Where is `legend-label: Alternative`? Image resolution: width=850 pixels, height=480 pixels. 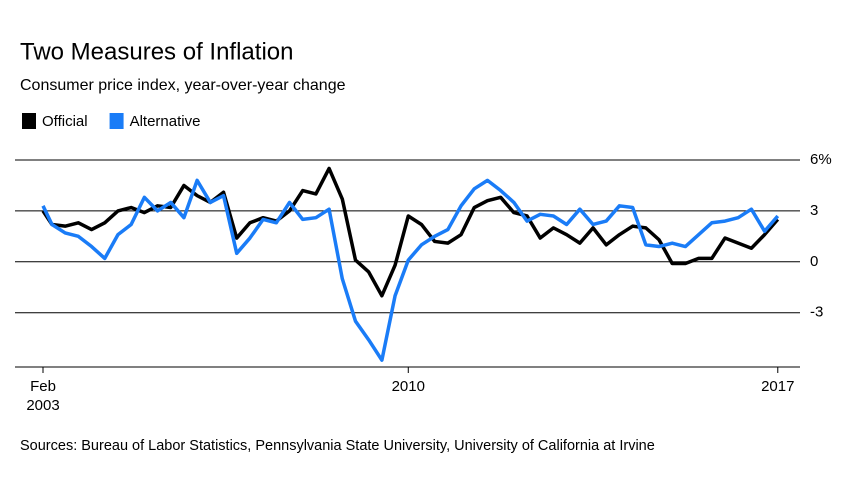
legend-label: Alternative is located at coordinates (165, 121).